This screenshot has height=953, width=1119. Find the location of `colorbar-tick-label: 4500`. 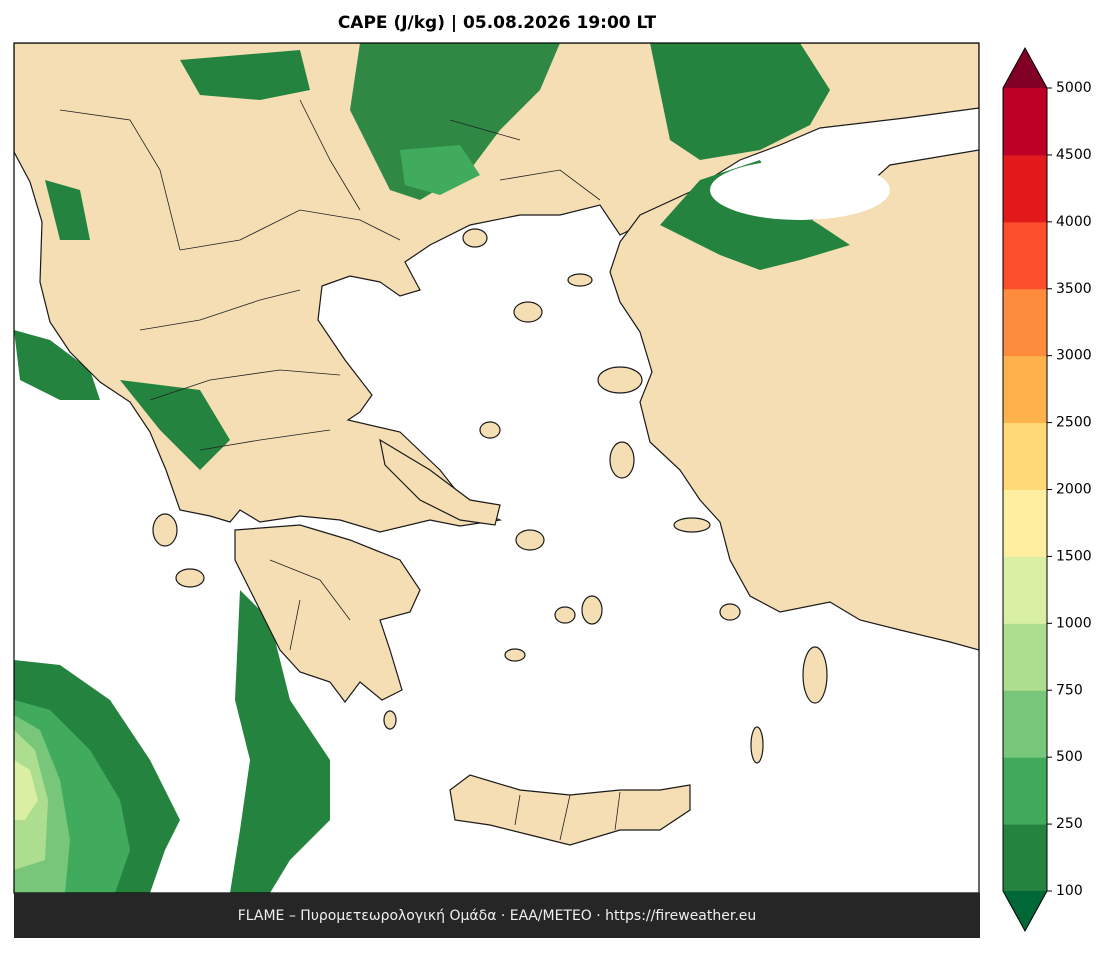

colorbar-tick-label: 4500 is located at coordinates (1074, 155).